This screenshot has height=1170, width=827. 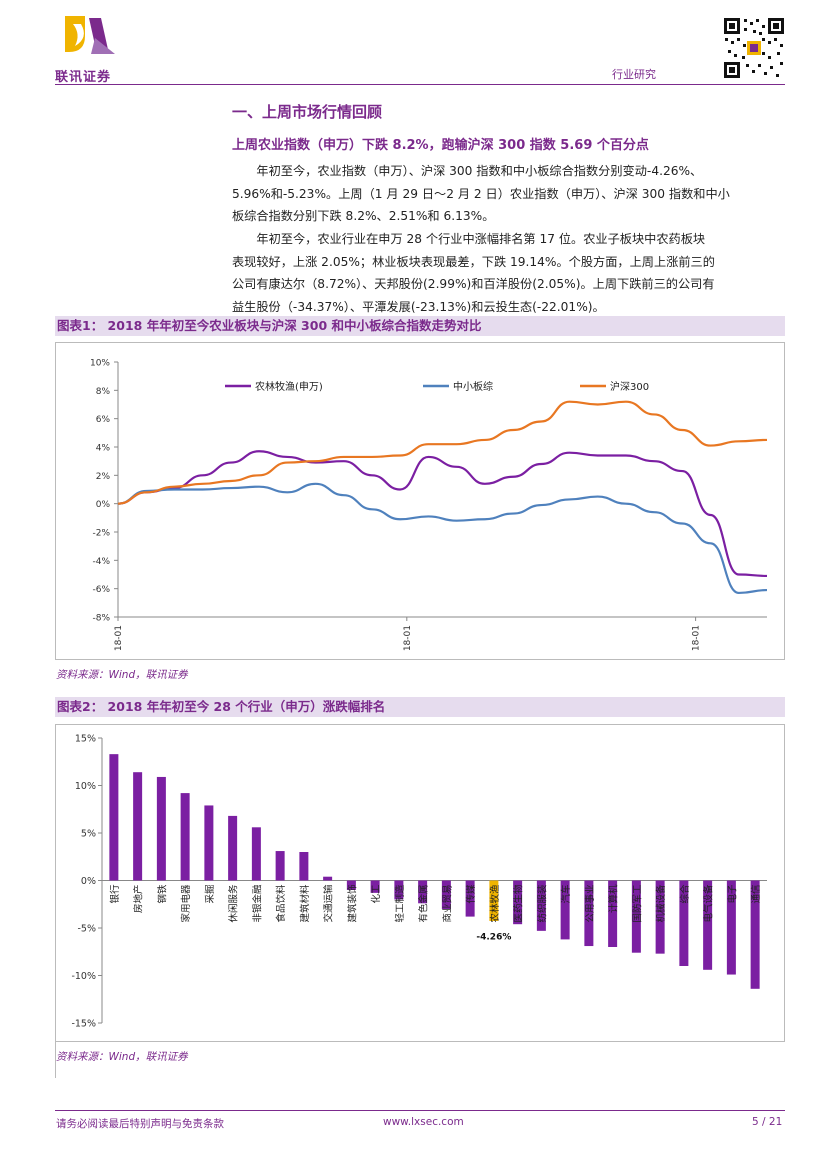 What do you see at coordinates (234, 903) in the screenshot?
I see `category-label: 休闲服务` at bounding box center [234, 903].